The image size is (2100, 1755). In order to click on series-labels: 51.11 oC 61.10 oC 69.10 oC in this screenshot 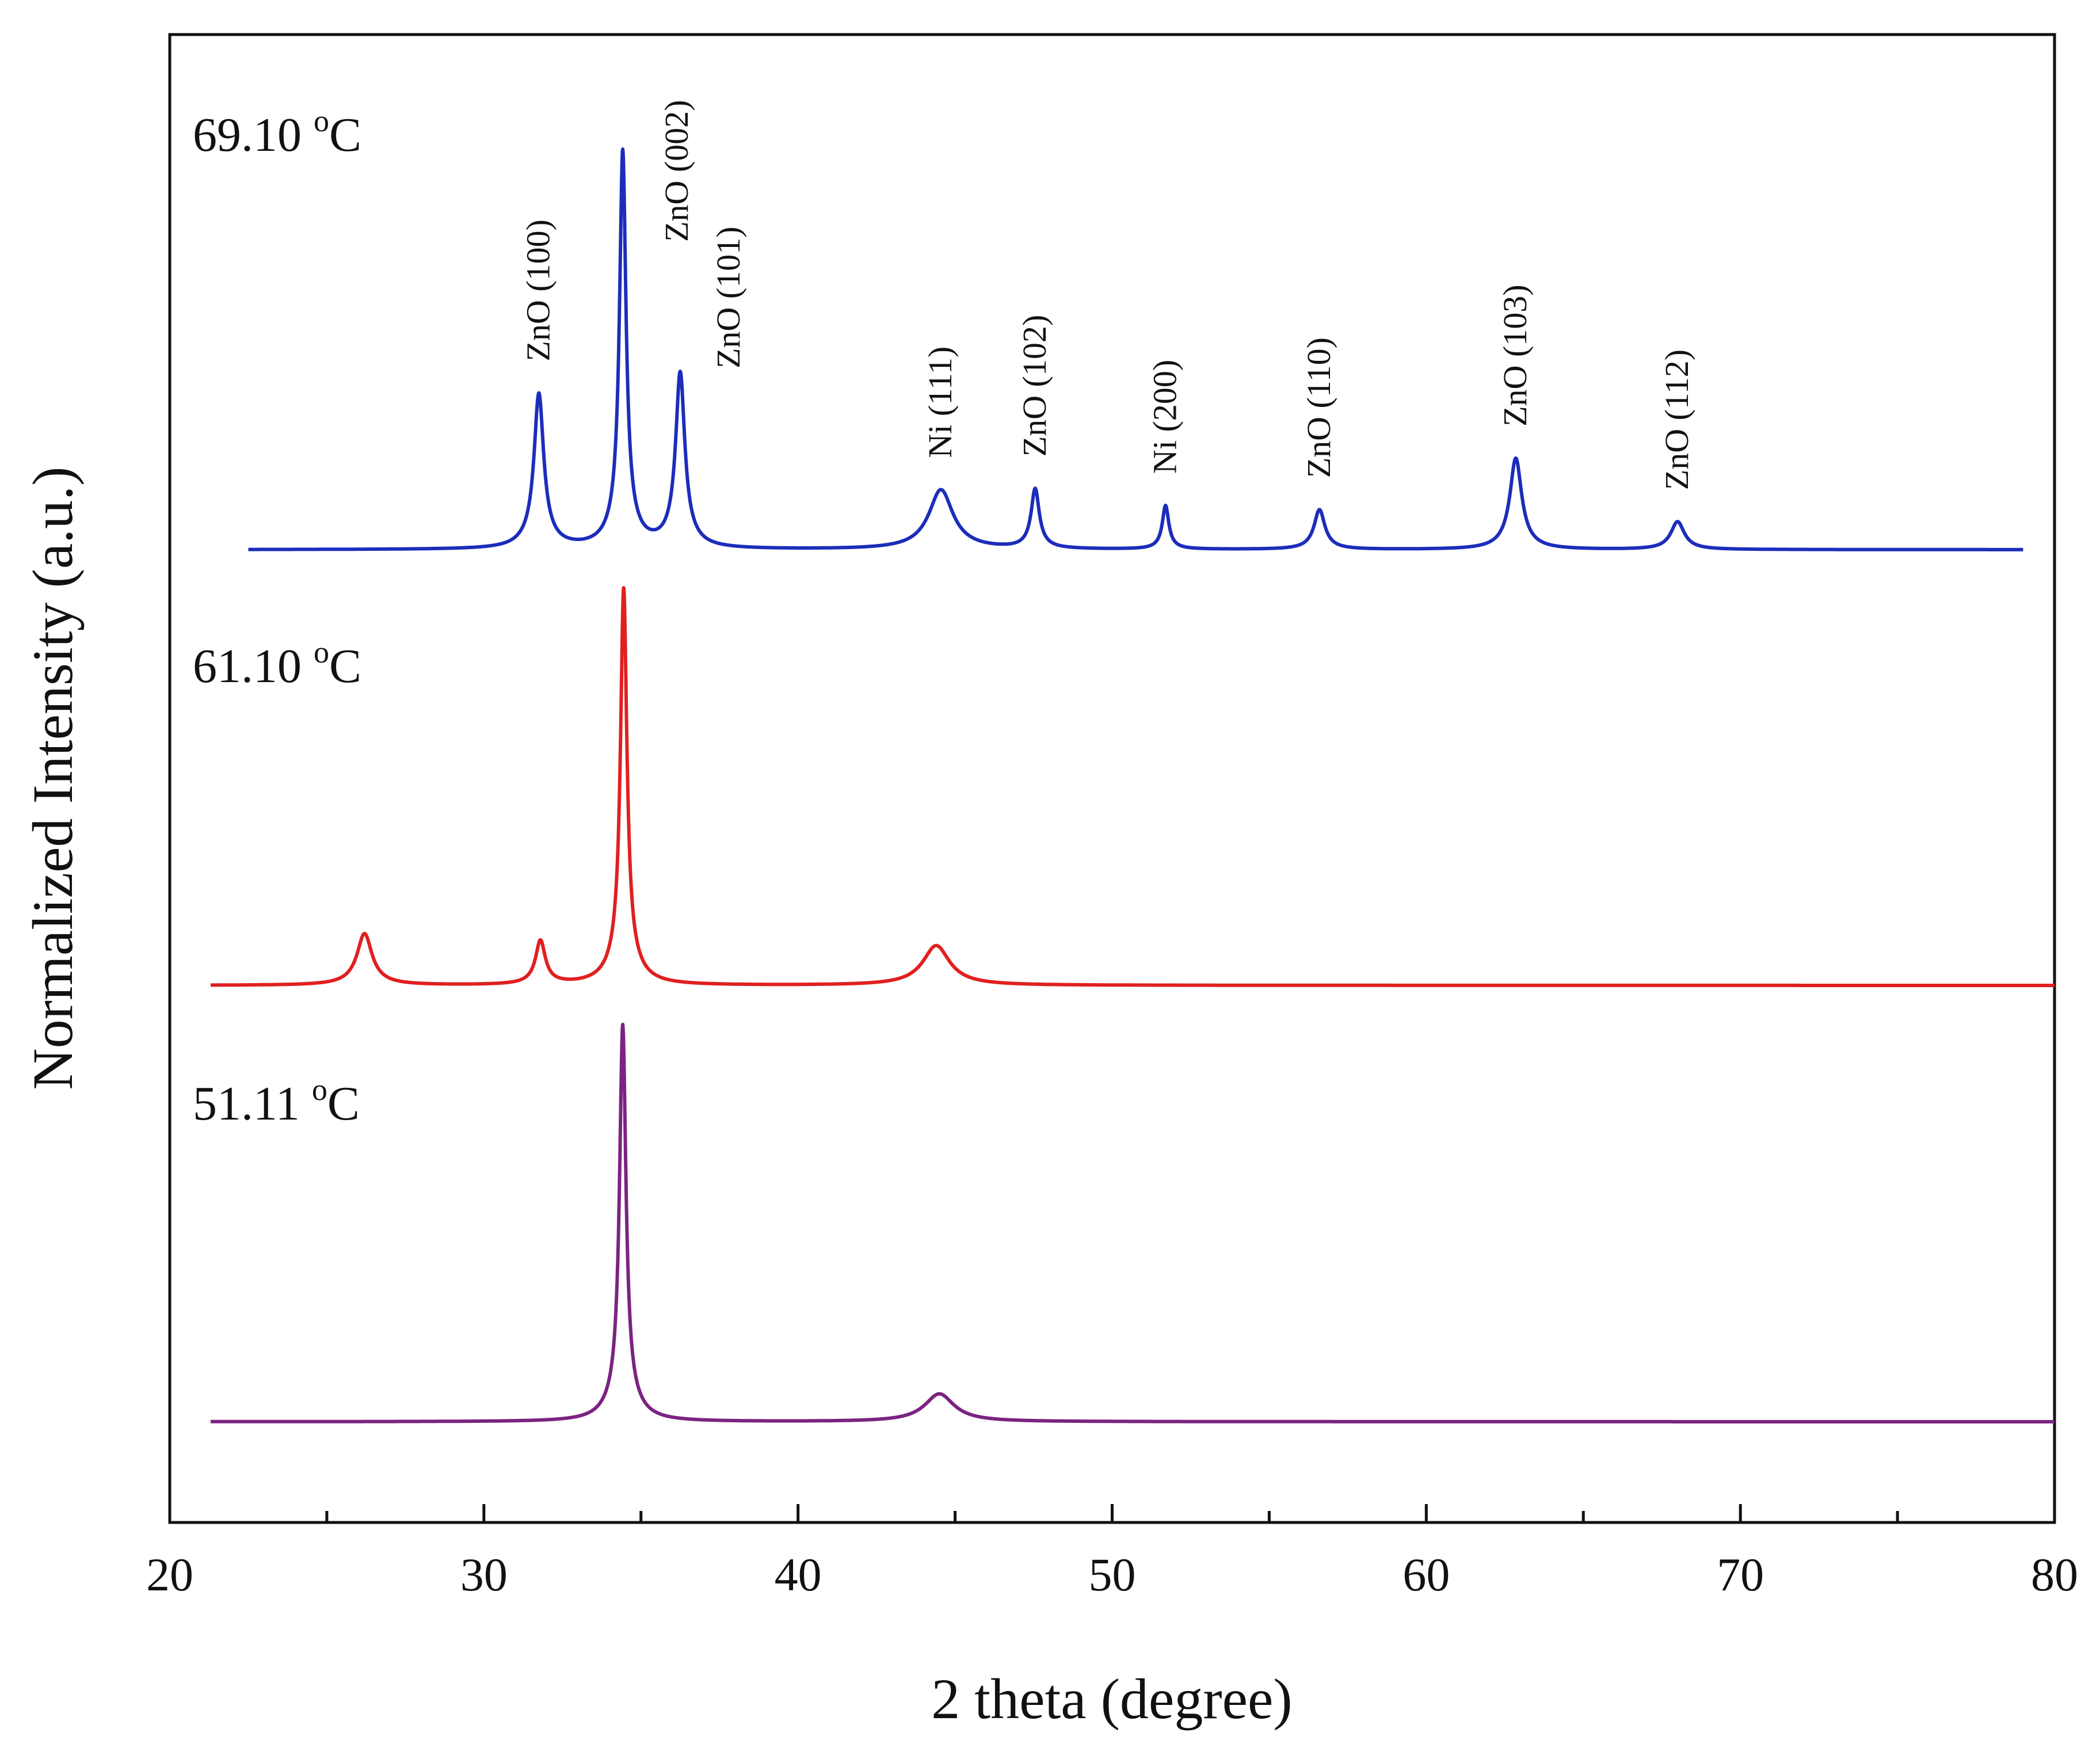, I will do `click(277, 617)`.